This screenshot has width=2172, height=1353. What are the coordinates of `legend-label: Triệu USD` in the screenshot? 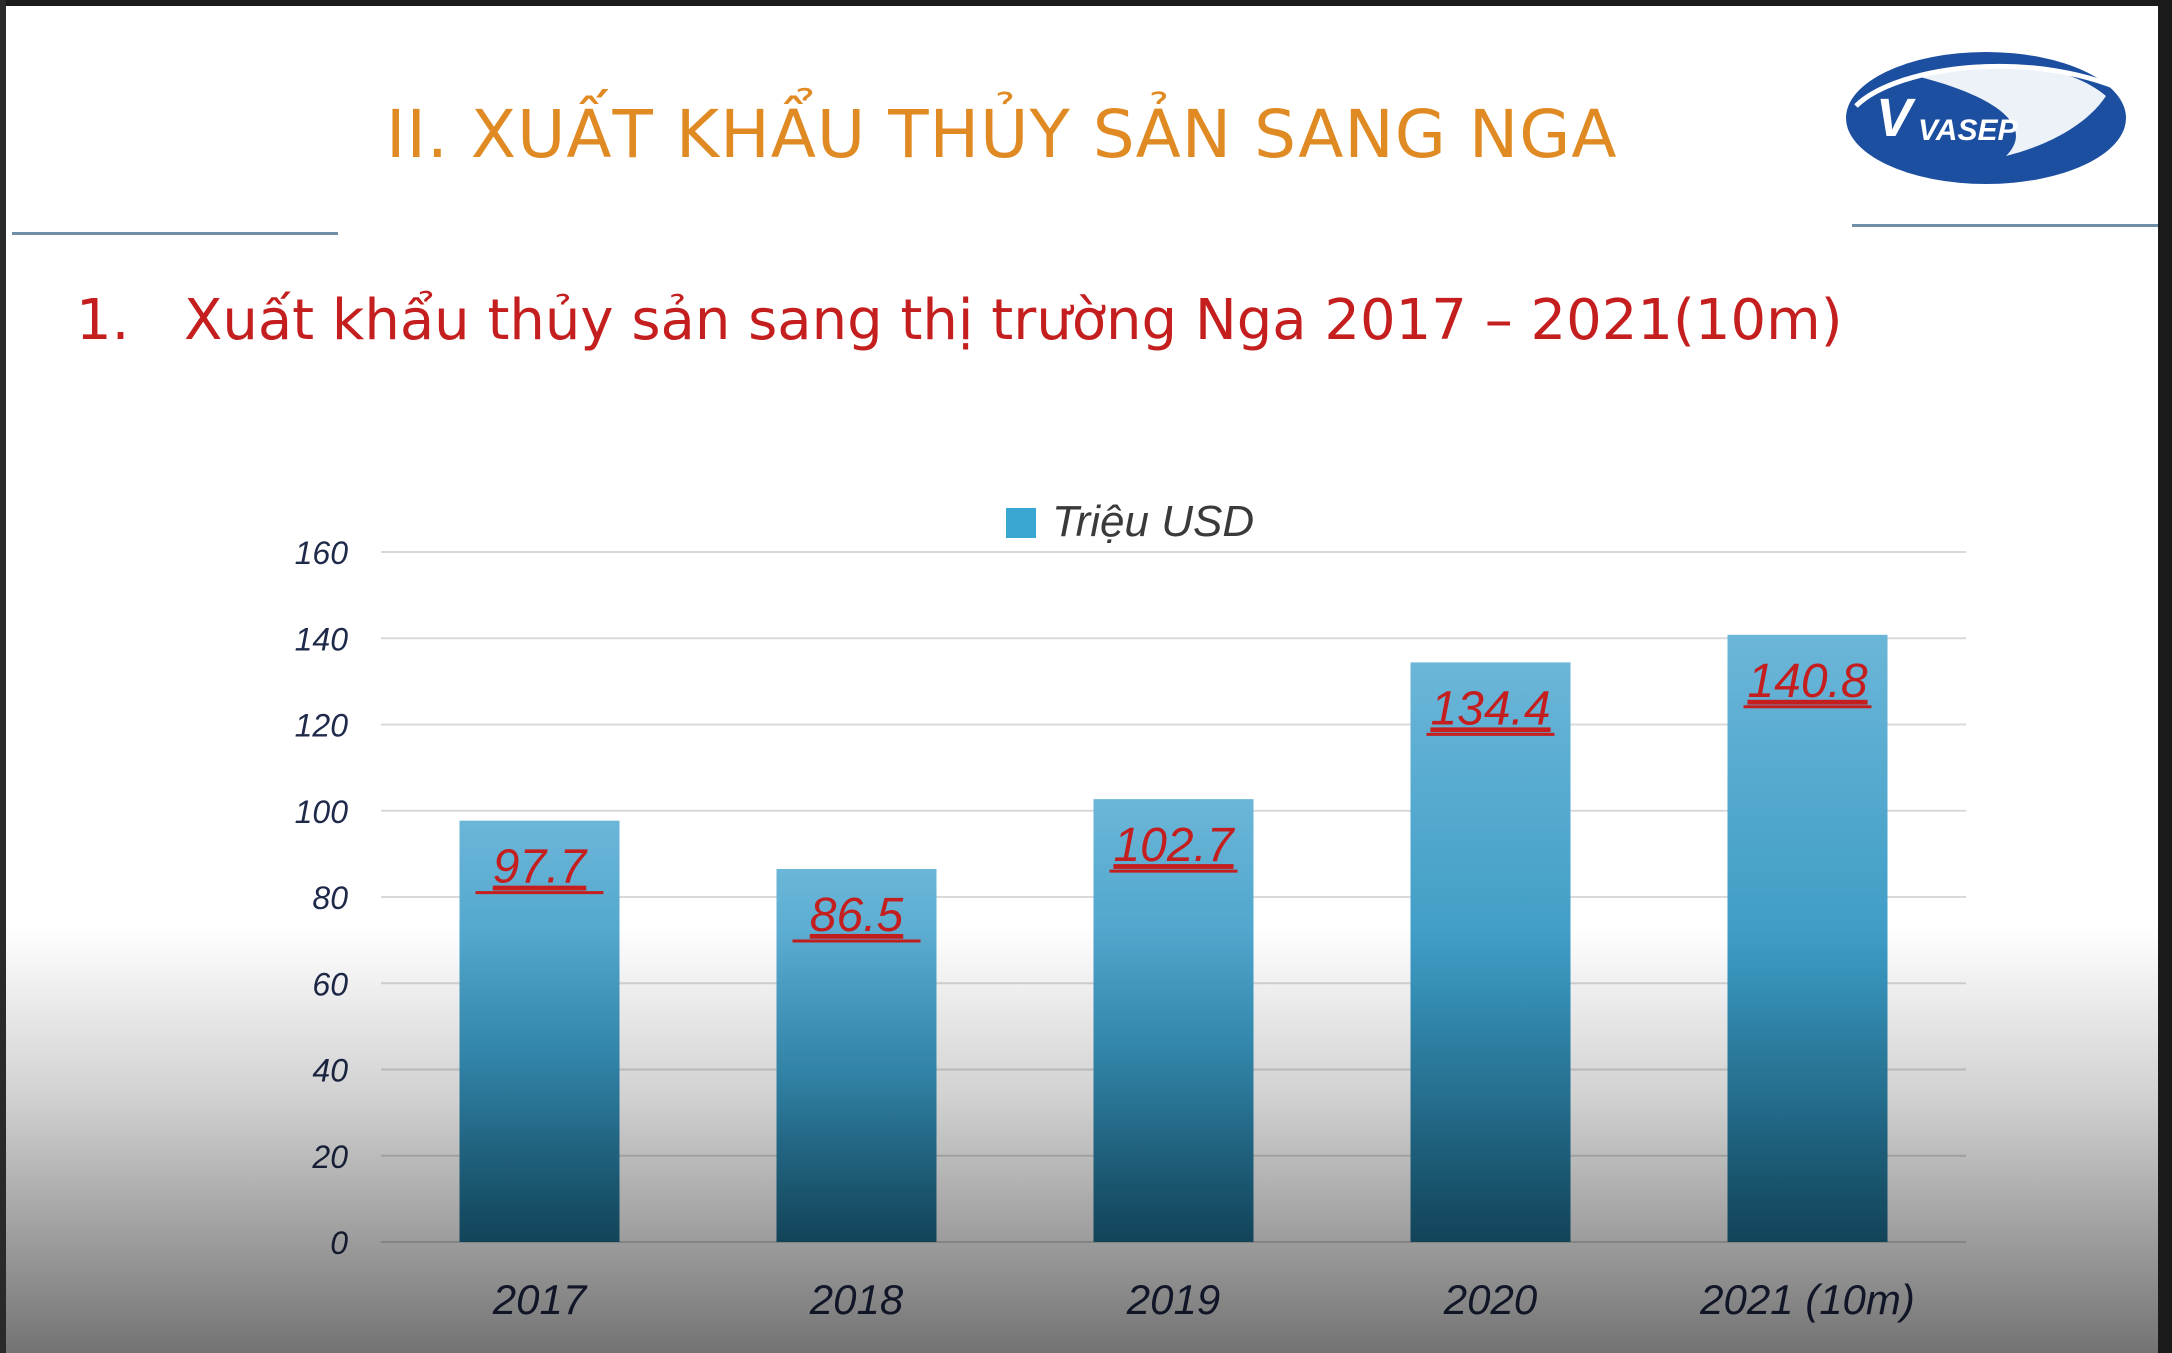 It's located at (1153, 521).